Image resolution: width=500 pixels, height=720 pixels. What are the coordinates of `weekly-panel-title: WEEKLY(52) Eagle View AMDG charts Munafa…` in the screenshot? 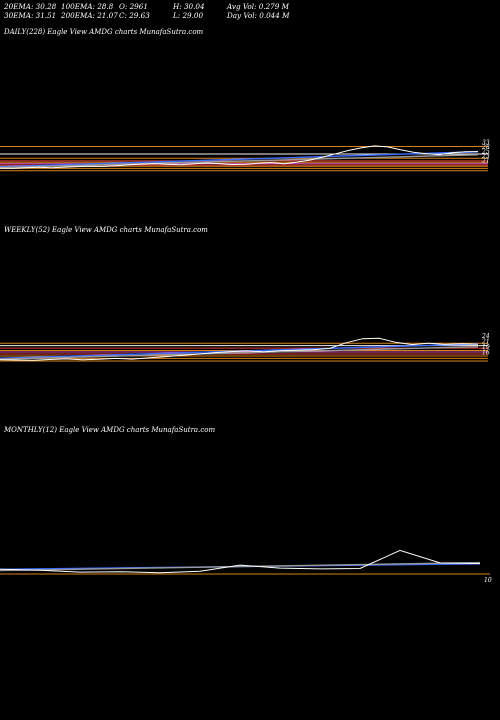 It's located at (106, 230).